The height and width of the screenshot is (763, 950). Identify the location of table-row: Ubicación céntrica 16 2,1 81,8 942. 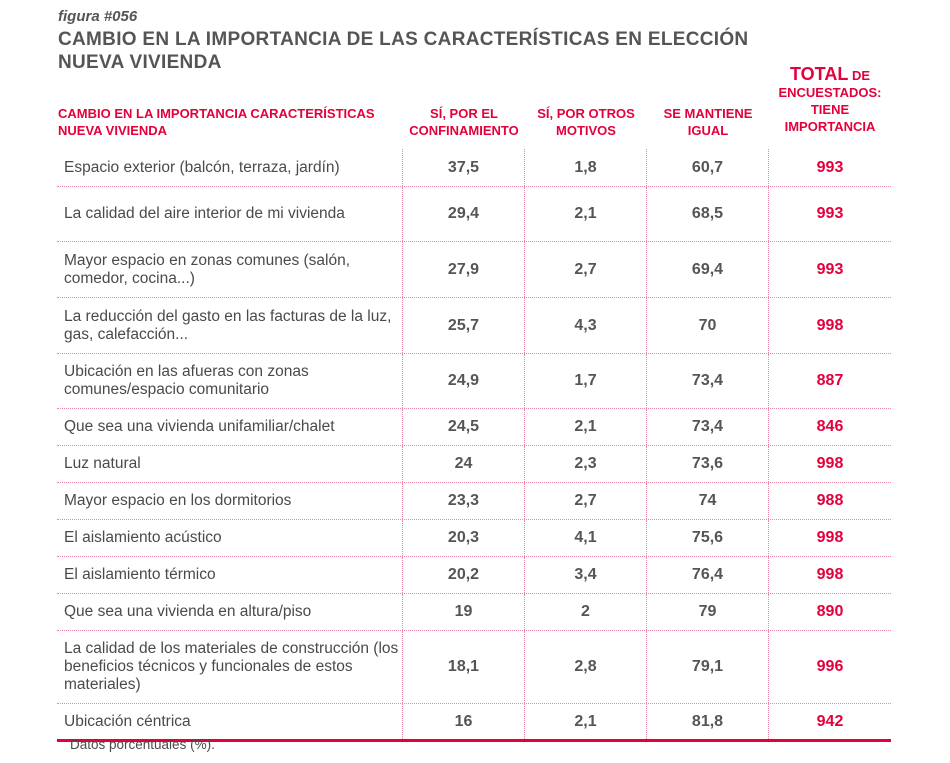
(474, 723).